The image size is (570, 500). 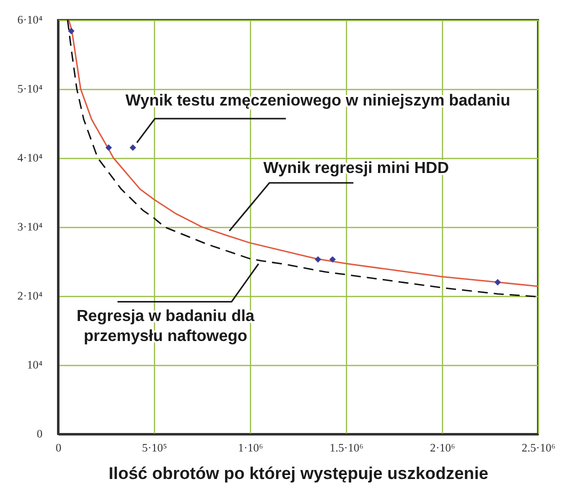 What do you see at coordinates (29, 158) in the screenshot?
I see `y-tick-label: 4·10⁴` at bounding box center [29, 158].